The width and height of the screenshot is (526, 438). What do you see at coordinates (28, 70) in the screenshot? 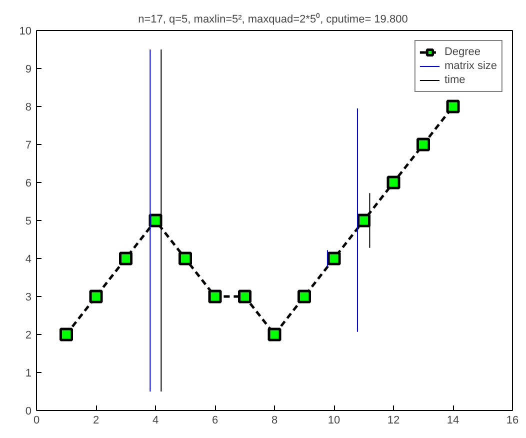
I see `y-tick-label: 9` at bounding box center [28, 70].